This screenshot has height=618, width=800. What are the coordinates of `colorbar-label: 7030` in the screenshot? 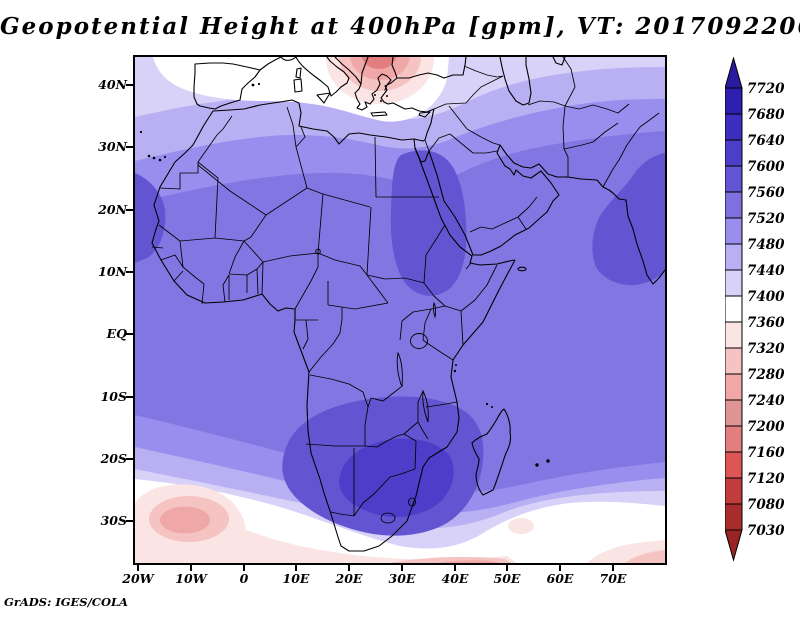 It's located at (766, 531).